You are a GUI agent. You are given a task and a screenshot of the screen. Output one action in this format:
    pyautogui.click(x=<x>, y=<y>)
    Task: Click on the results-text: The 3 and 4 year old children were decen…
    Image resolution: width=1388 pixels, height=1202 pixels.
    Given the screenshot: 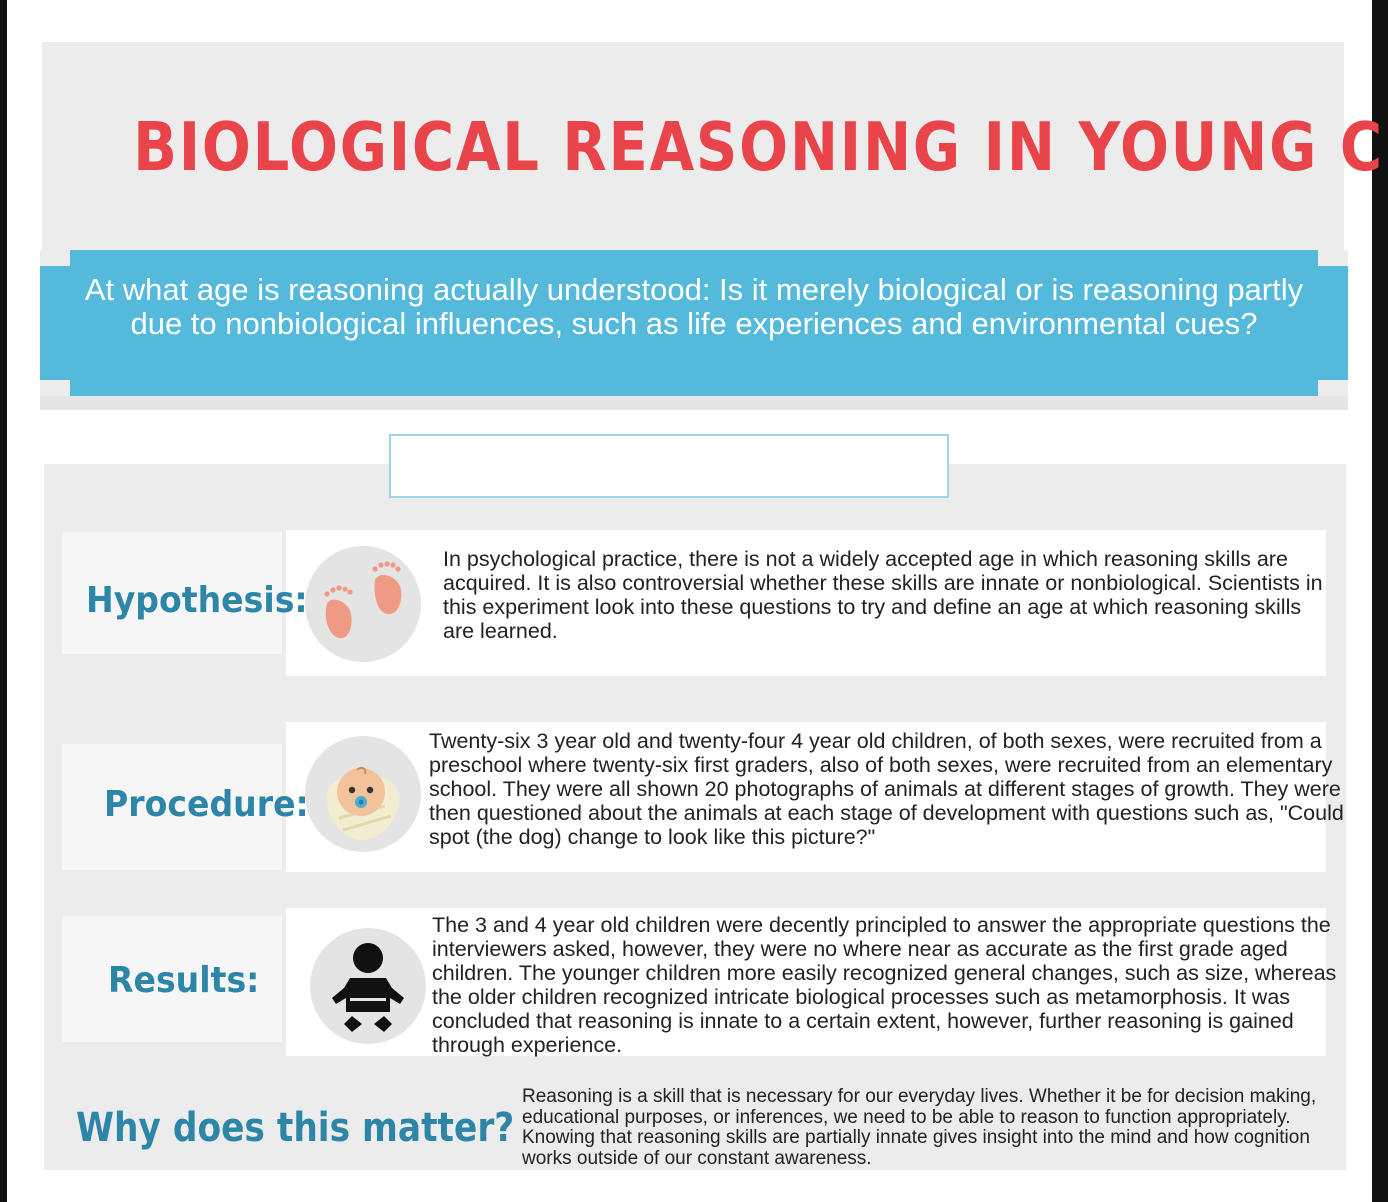 What is the action you would take?
    pyautogui.click(x=884, y=985)
    